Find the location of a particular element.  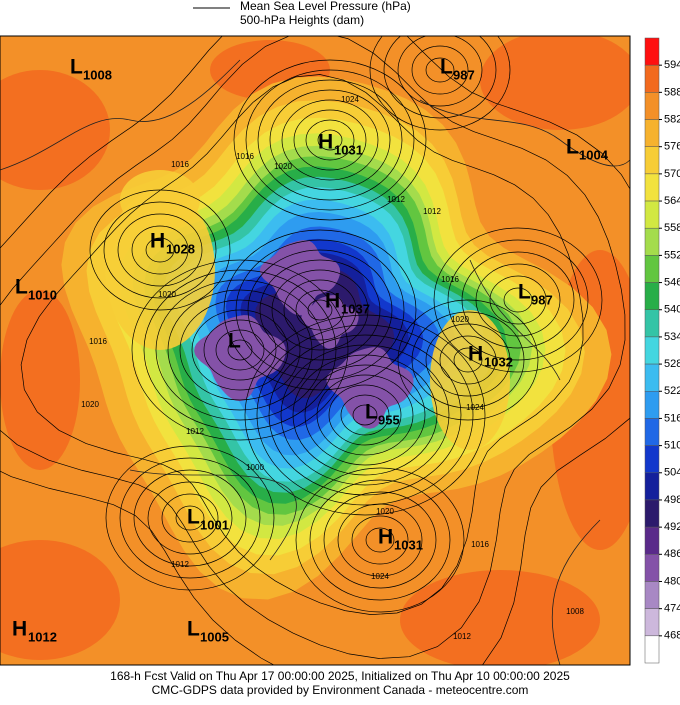

colorbar-label: 504 is located at coordinates (672, 473).